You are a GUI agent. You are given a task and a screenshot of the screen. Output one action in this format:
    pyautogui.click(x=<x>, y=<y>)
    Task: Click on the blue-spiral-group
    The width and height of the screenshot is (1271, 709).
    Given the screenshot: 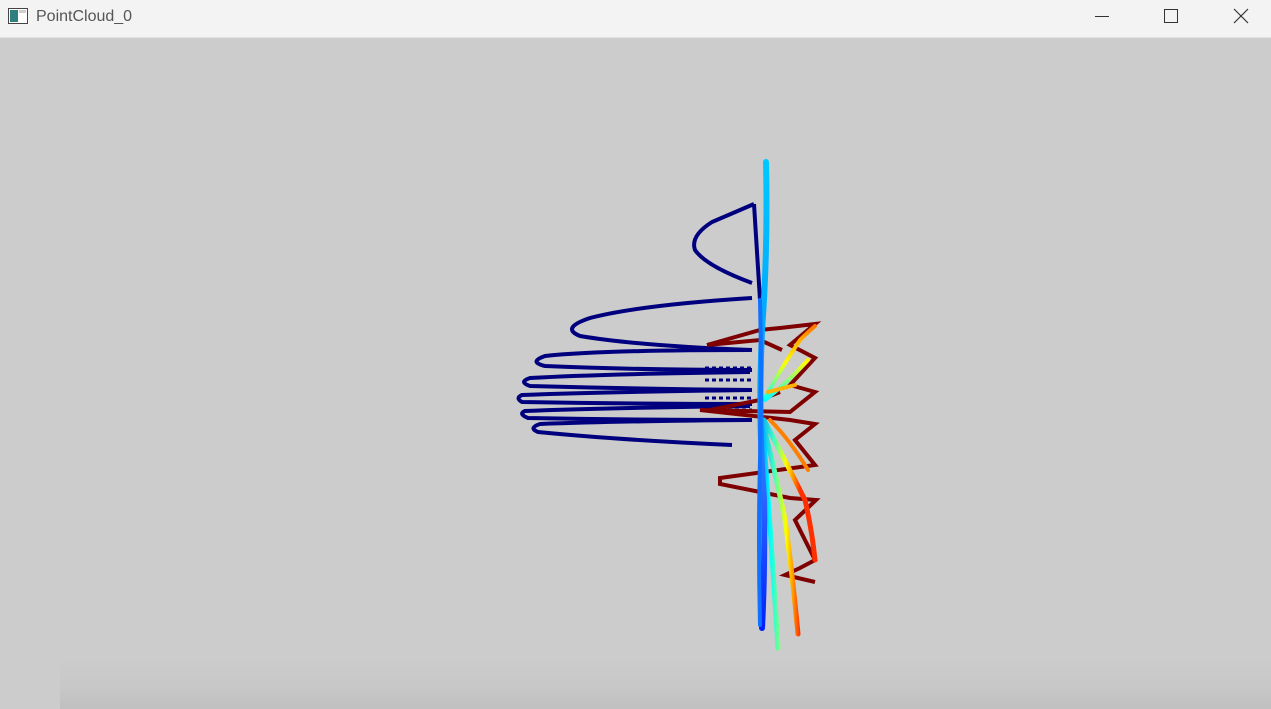 What is the action you would take?
    pyautogui.click(x=639, y=324)
    